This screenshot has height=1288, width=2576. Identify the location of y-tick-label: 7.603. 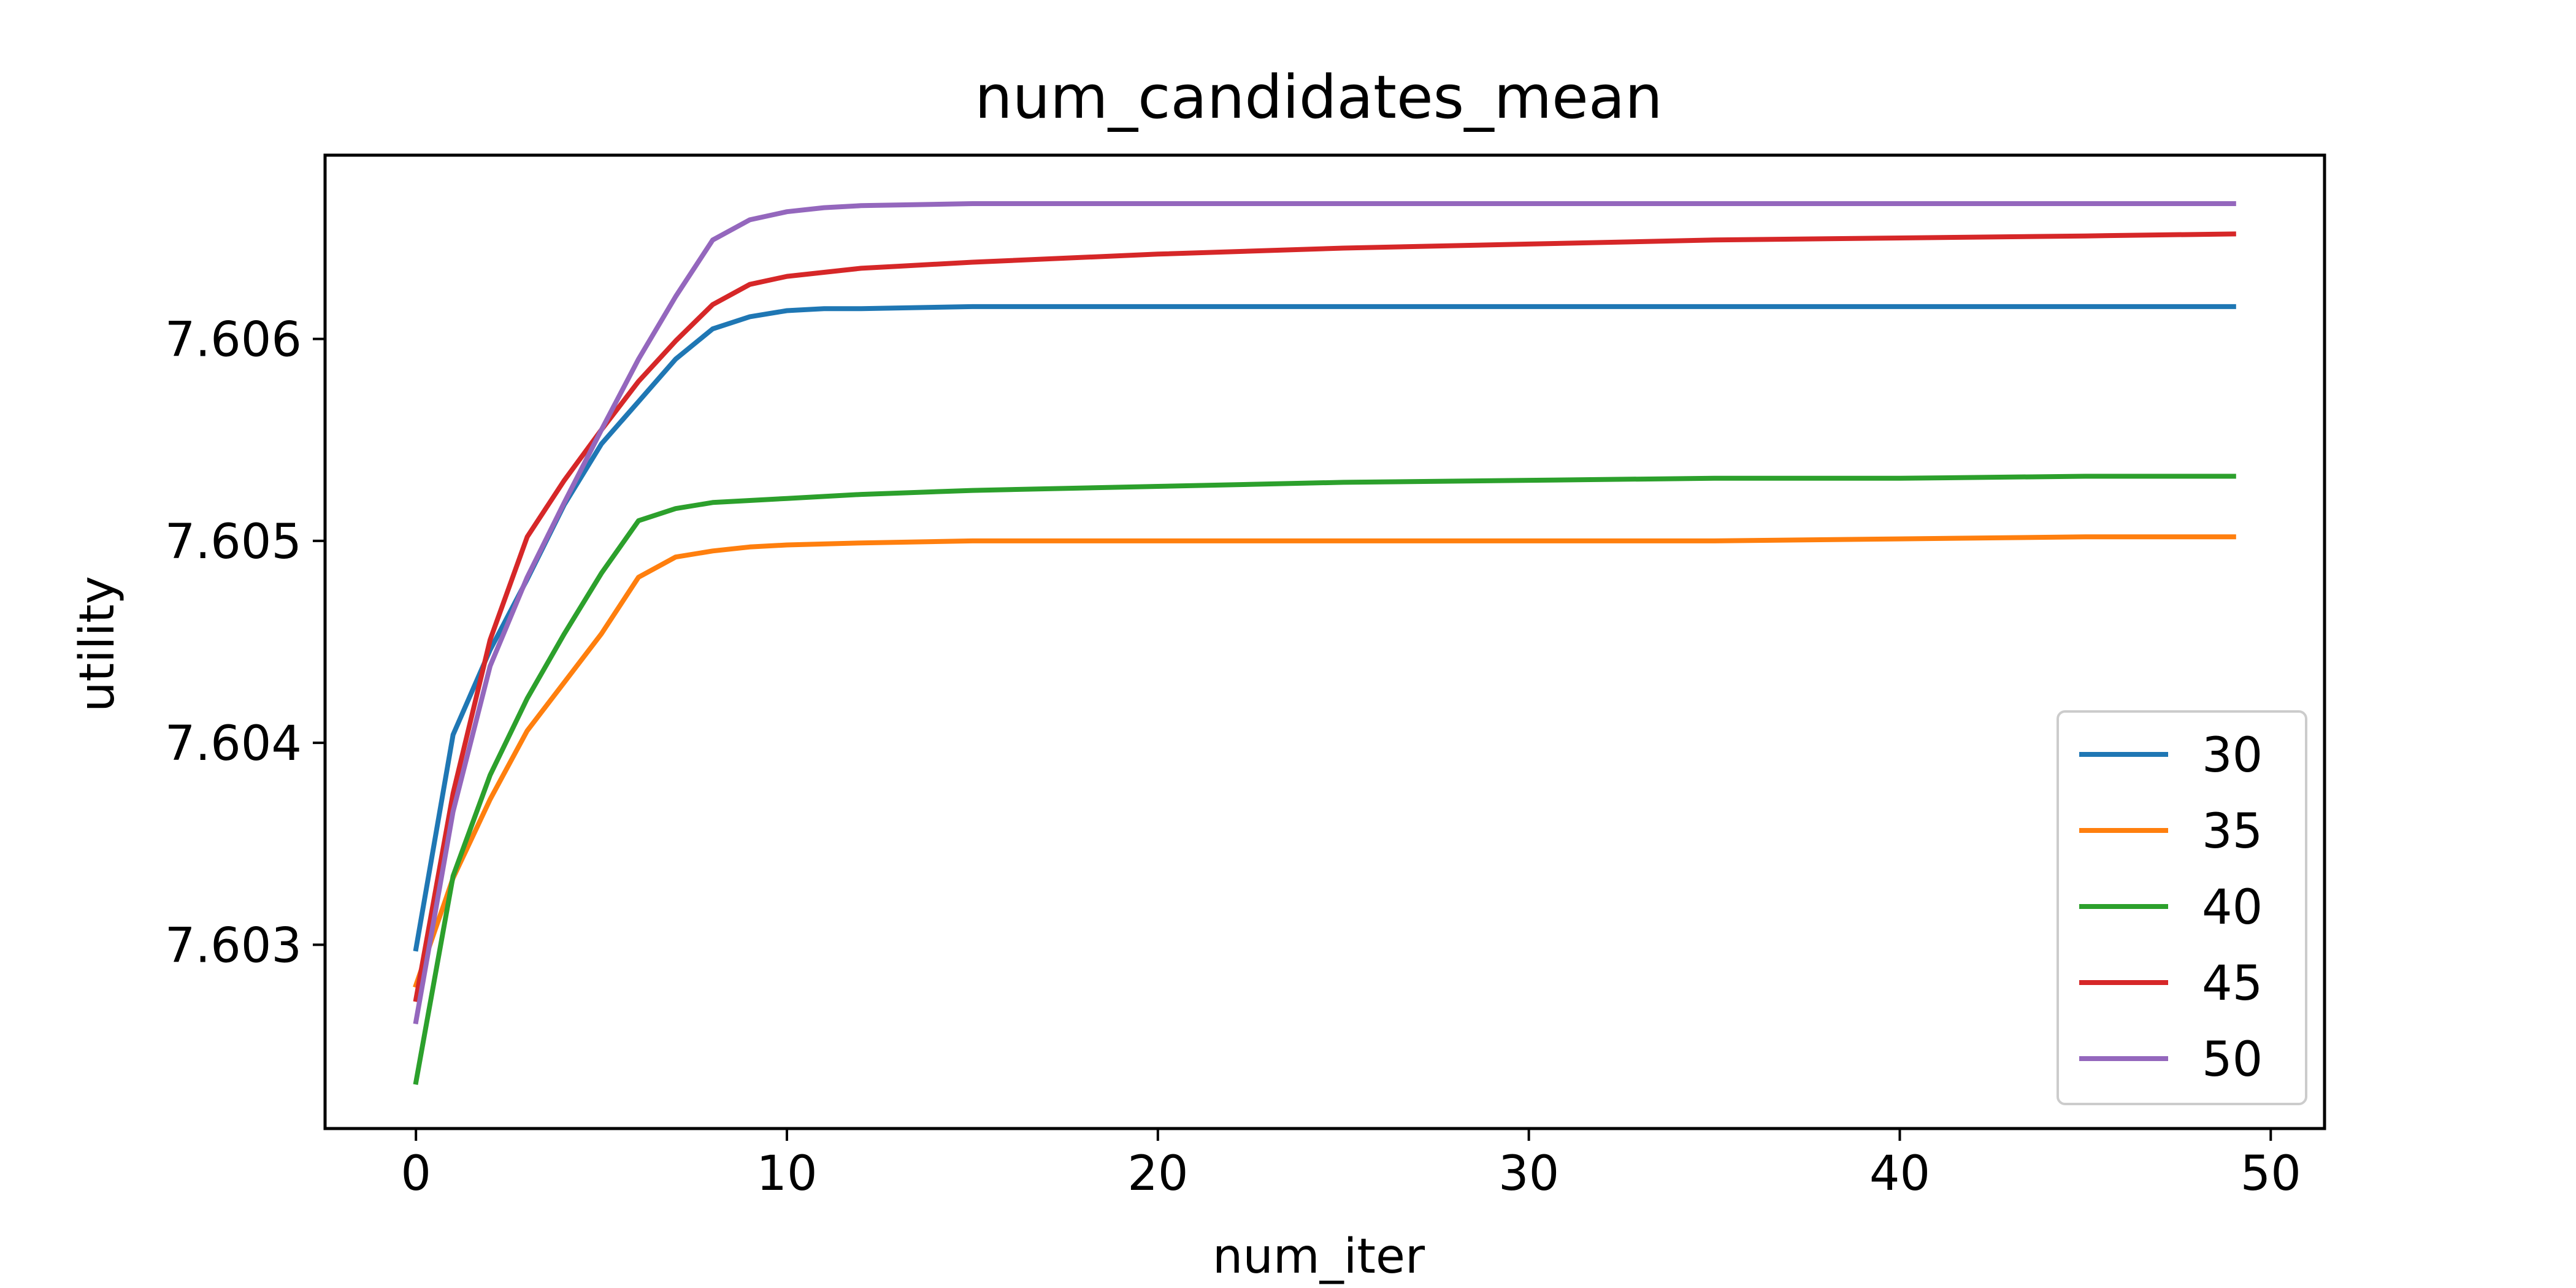
(233, 945).